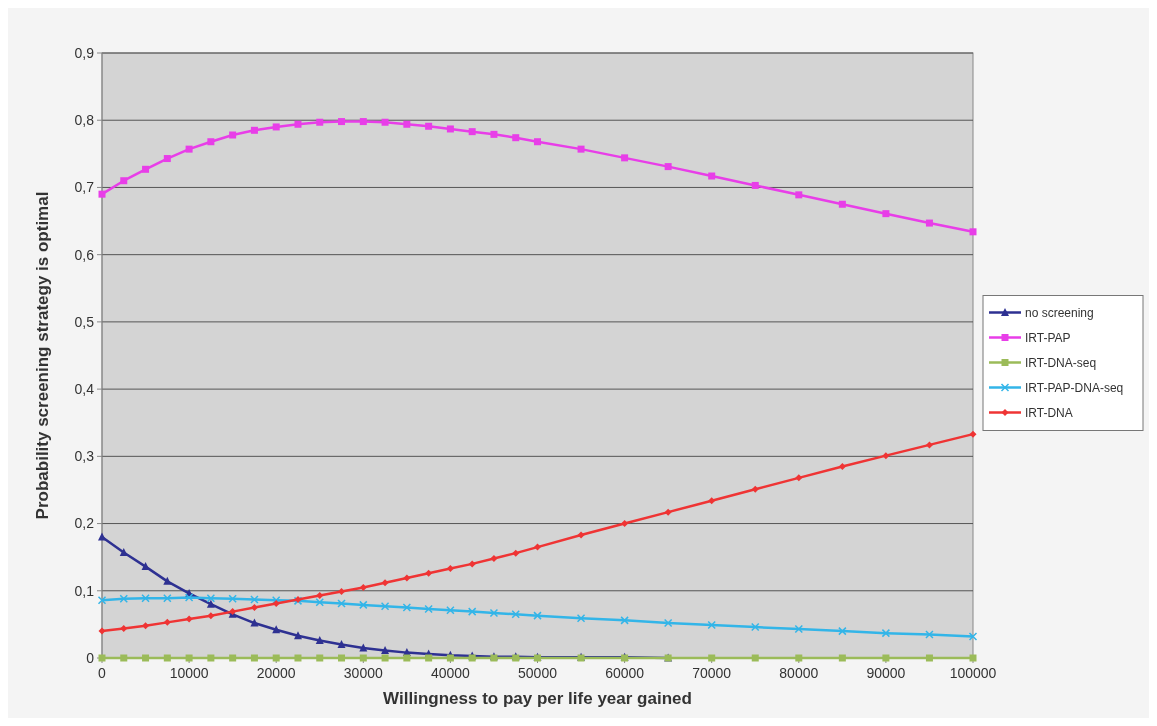 This screenshot has width=1157, height=726. Describe the element at coordinates (102, 673) in the screenshot. I see `x-tick-label: 0` at that location.